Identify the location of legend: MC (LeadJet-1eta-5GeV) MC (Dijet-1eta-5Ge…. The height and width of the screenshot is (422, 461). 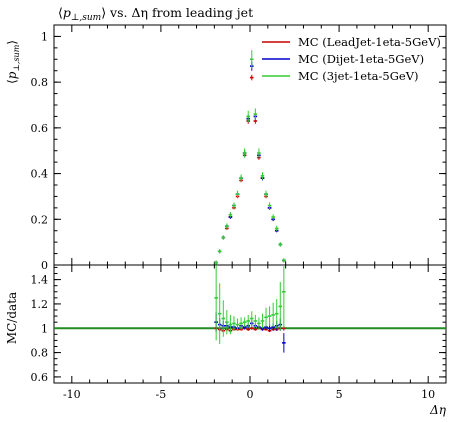
(351, 59).